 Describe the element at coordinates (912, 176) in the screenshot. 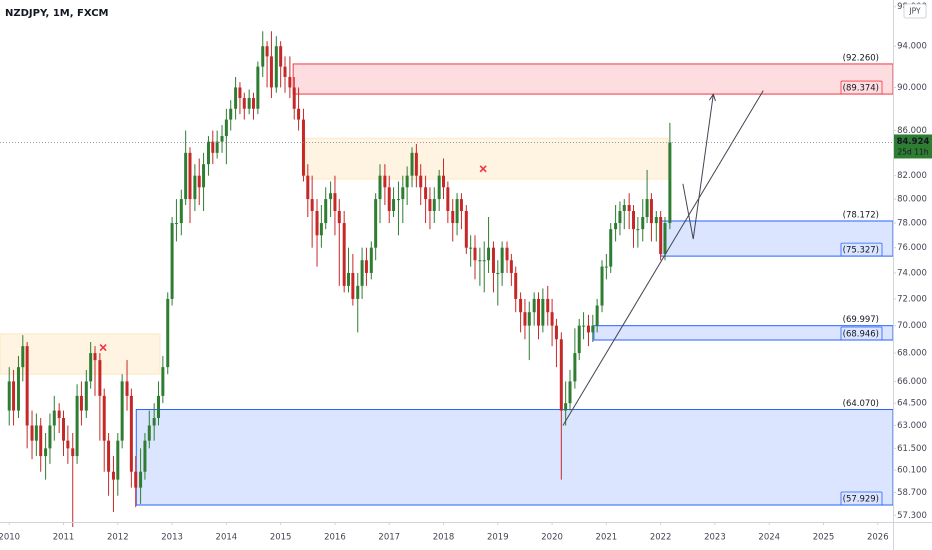

I see `y-tick-label: 82.000` at that location.